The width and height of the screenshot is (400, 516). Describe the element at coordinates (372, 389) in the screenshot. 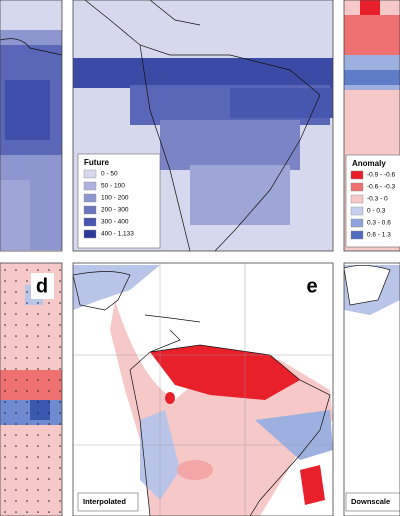

I see `panel-f: Downscale` at that location.